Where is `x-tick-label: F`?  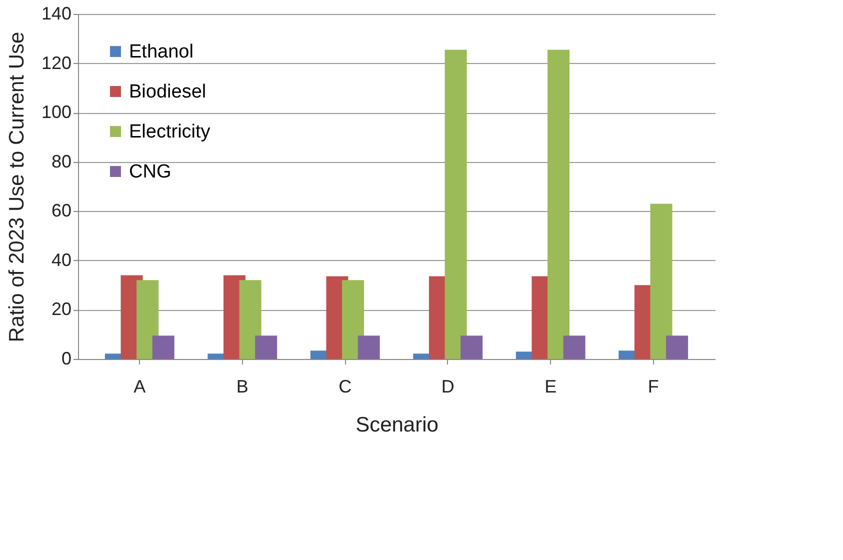 x-tick-label: F is located at coordinates (653, 386).